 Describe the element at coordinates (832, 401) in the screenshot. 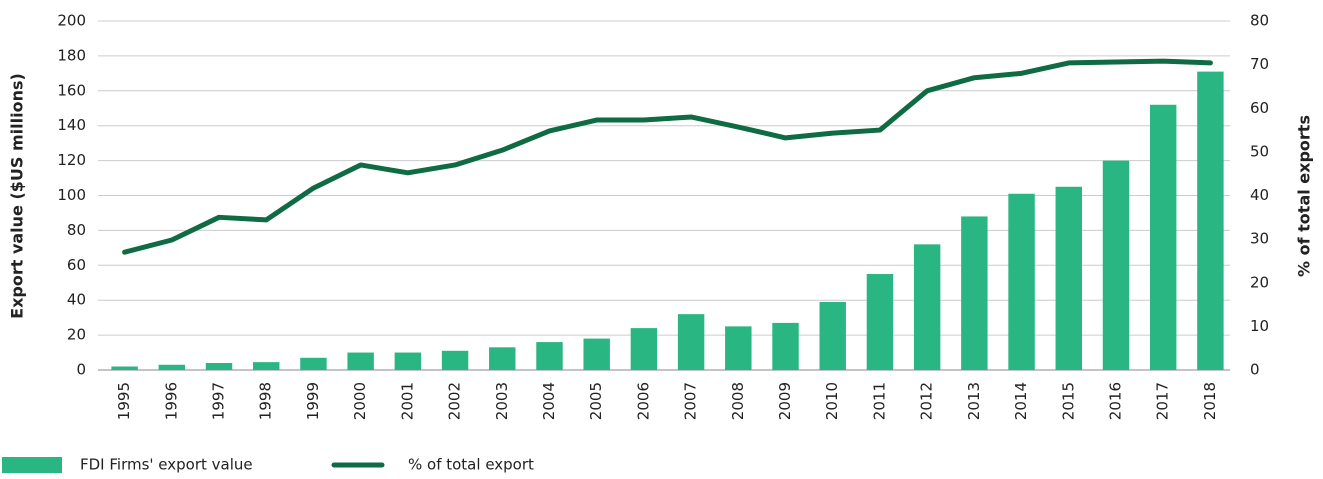

I see `x-tick-label: 2010` at that location.